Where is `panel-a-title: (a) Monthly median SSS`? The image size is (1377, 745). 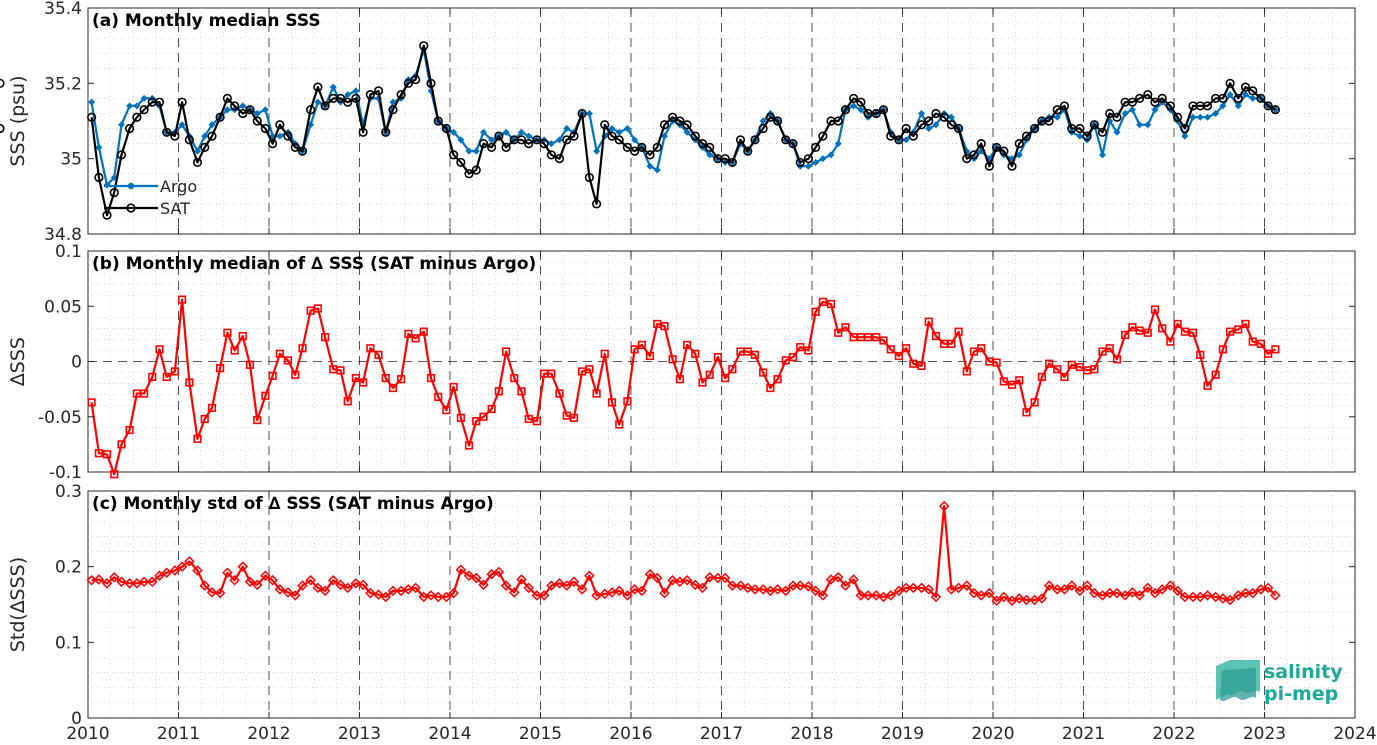 panel-a-title: (a) Monthly median SSS is located at coordinates (206, 21).